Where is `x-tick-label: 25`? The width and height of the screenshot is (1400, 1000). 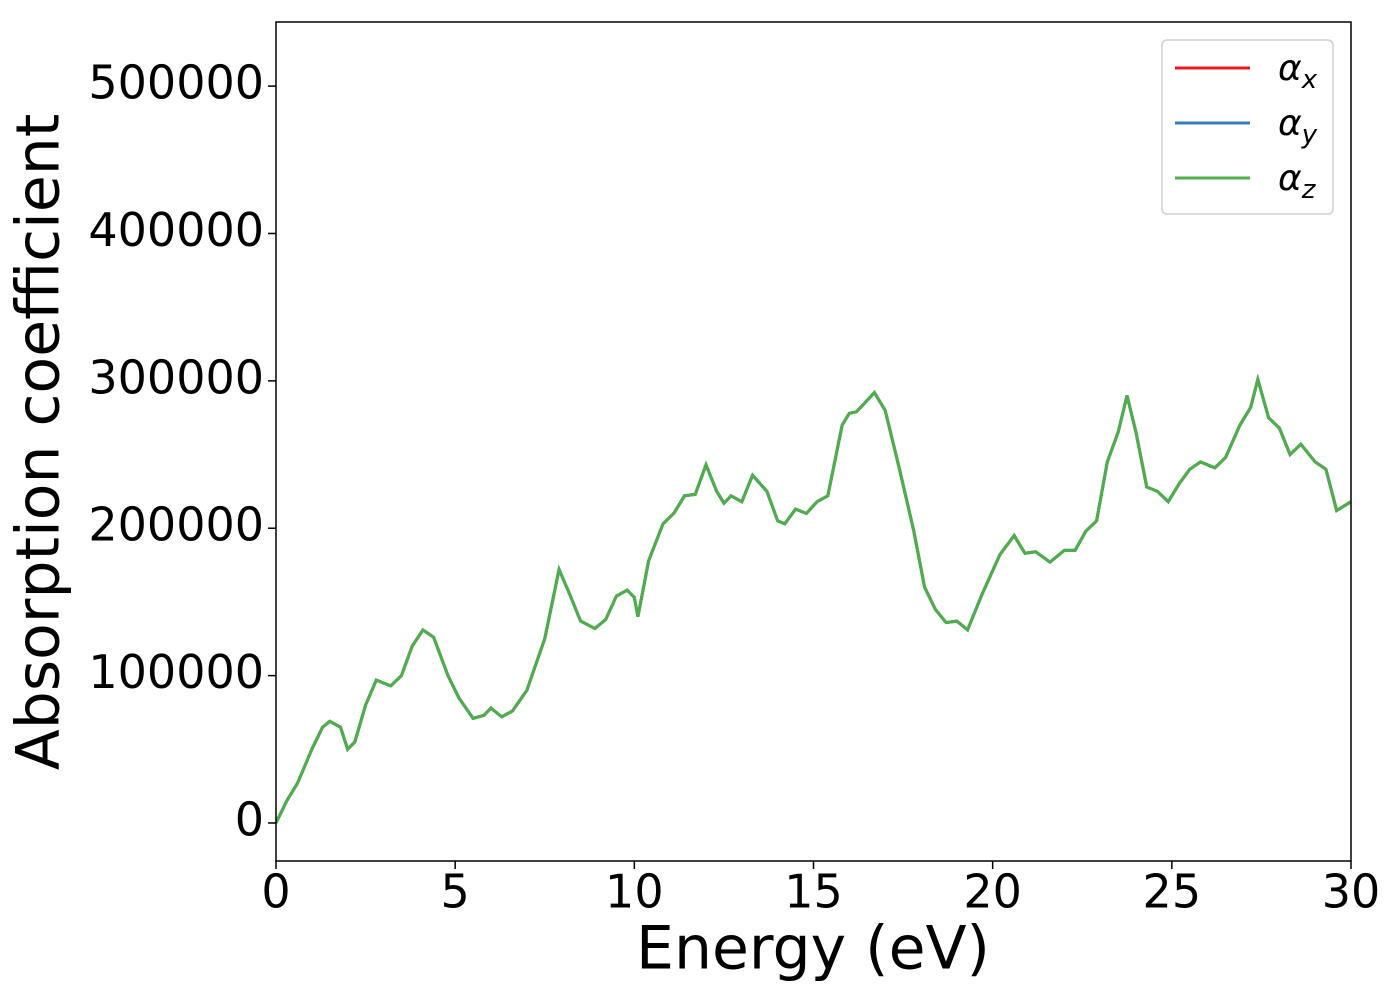
x-tick-label: 25 is located at coordinates (1172, 892).